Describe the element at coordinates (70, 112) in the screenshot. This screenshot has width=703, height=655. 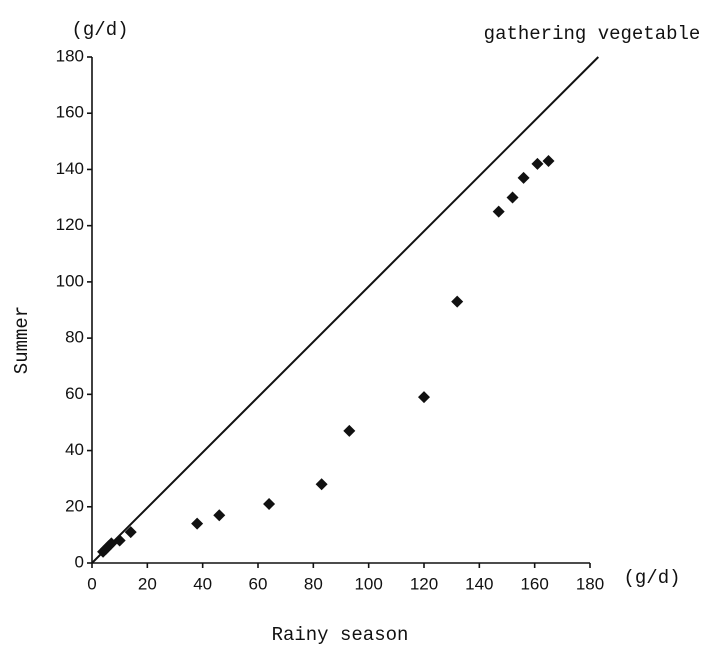
I see `y-tick-label: 160` at that location.